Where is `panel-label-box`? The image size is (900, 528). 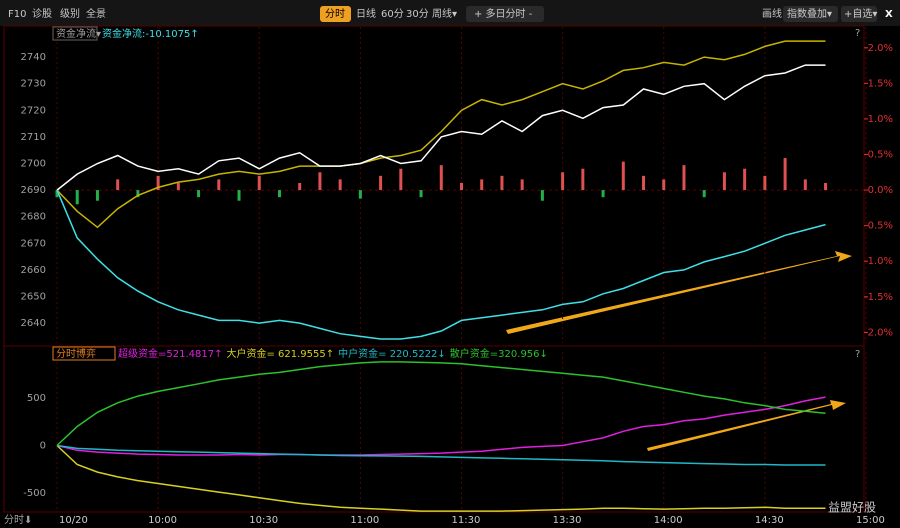 panel-label-box is located at coordinates (84, 353).